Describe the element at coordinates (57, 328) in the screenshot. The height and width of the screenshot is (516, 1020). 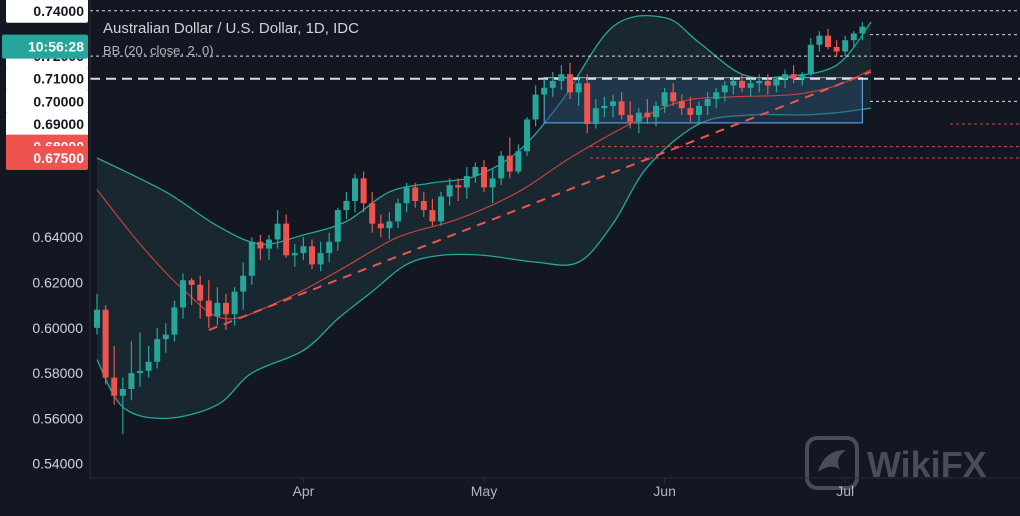
I see `price-tick-label: 0.60000` at that location.